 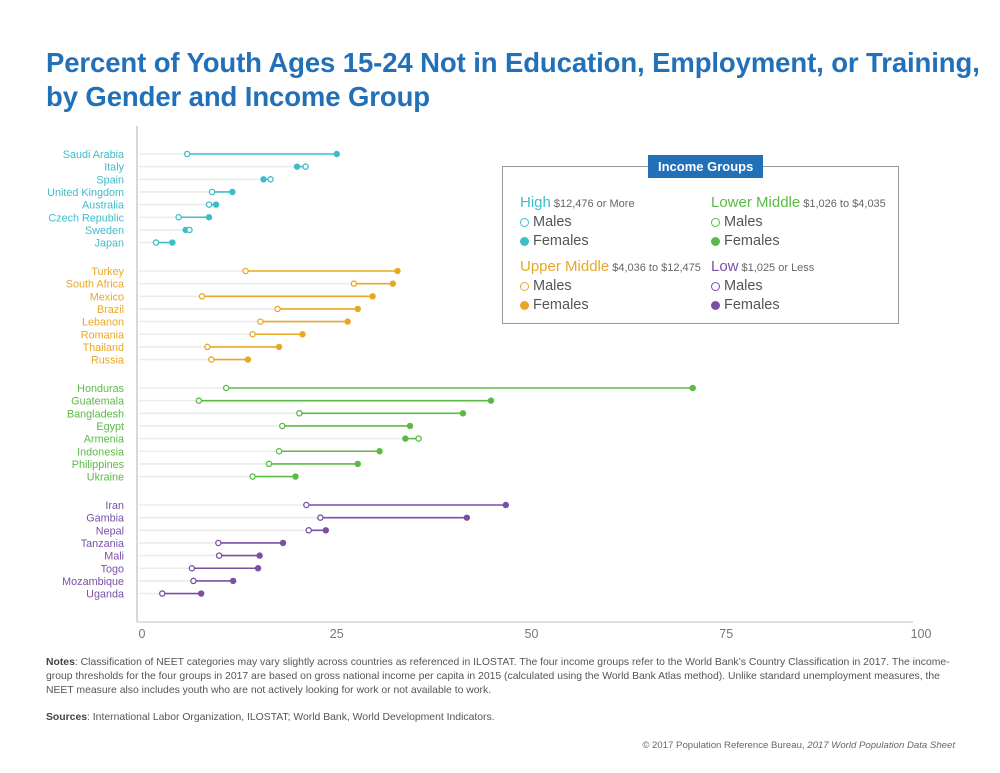 What do you see at coordinates (114, 506) in the screenshot?
I see `country-label: Iran` at bounding box center [114, 506].